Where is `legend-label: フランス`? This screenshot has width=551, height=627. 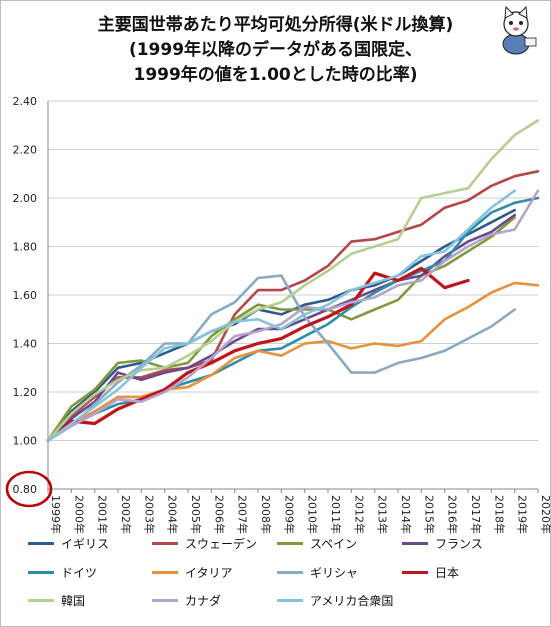
legend-label: フランス is located at coordinates (459, 543).